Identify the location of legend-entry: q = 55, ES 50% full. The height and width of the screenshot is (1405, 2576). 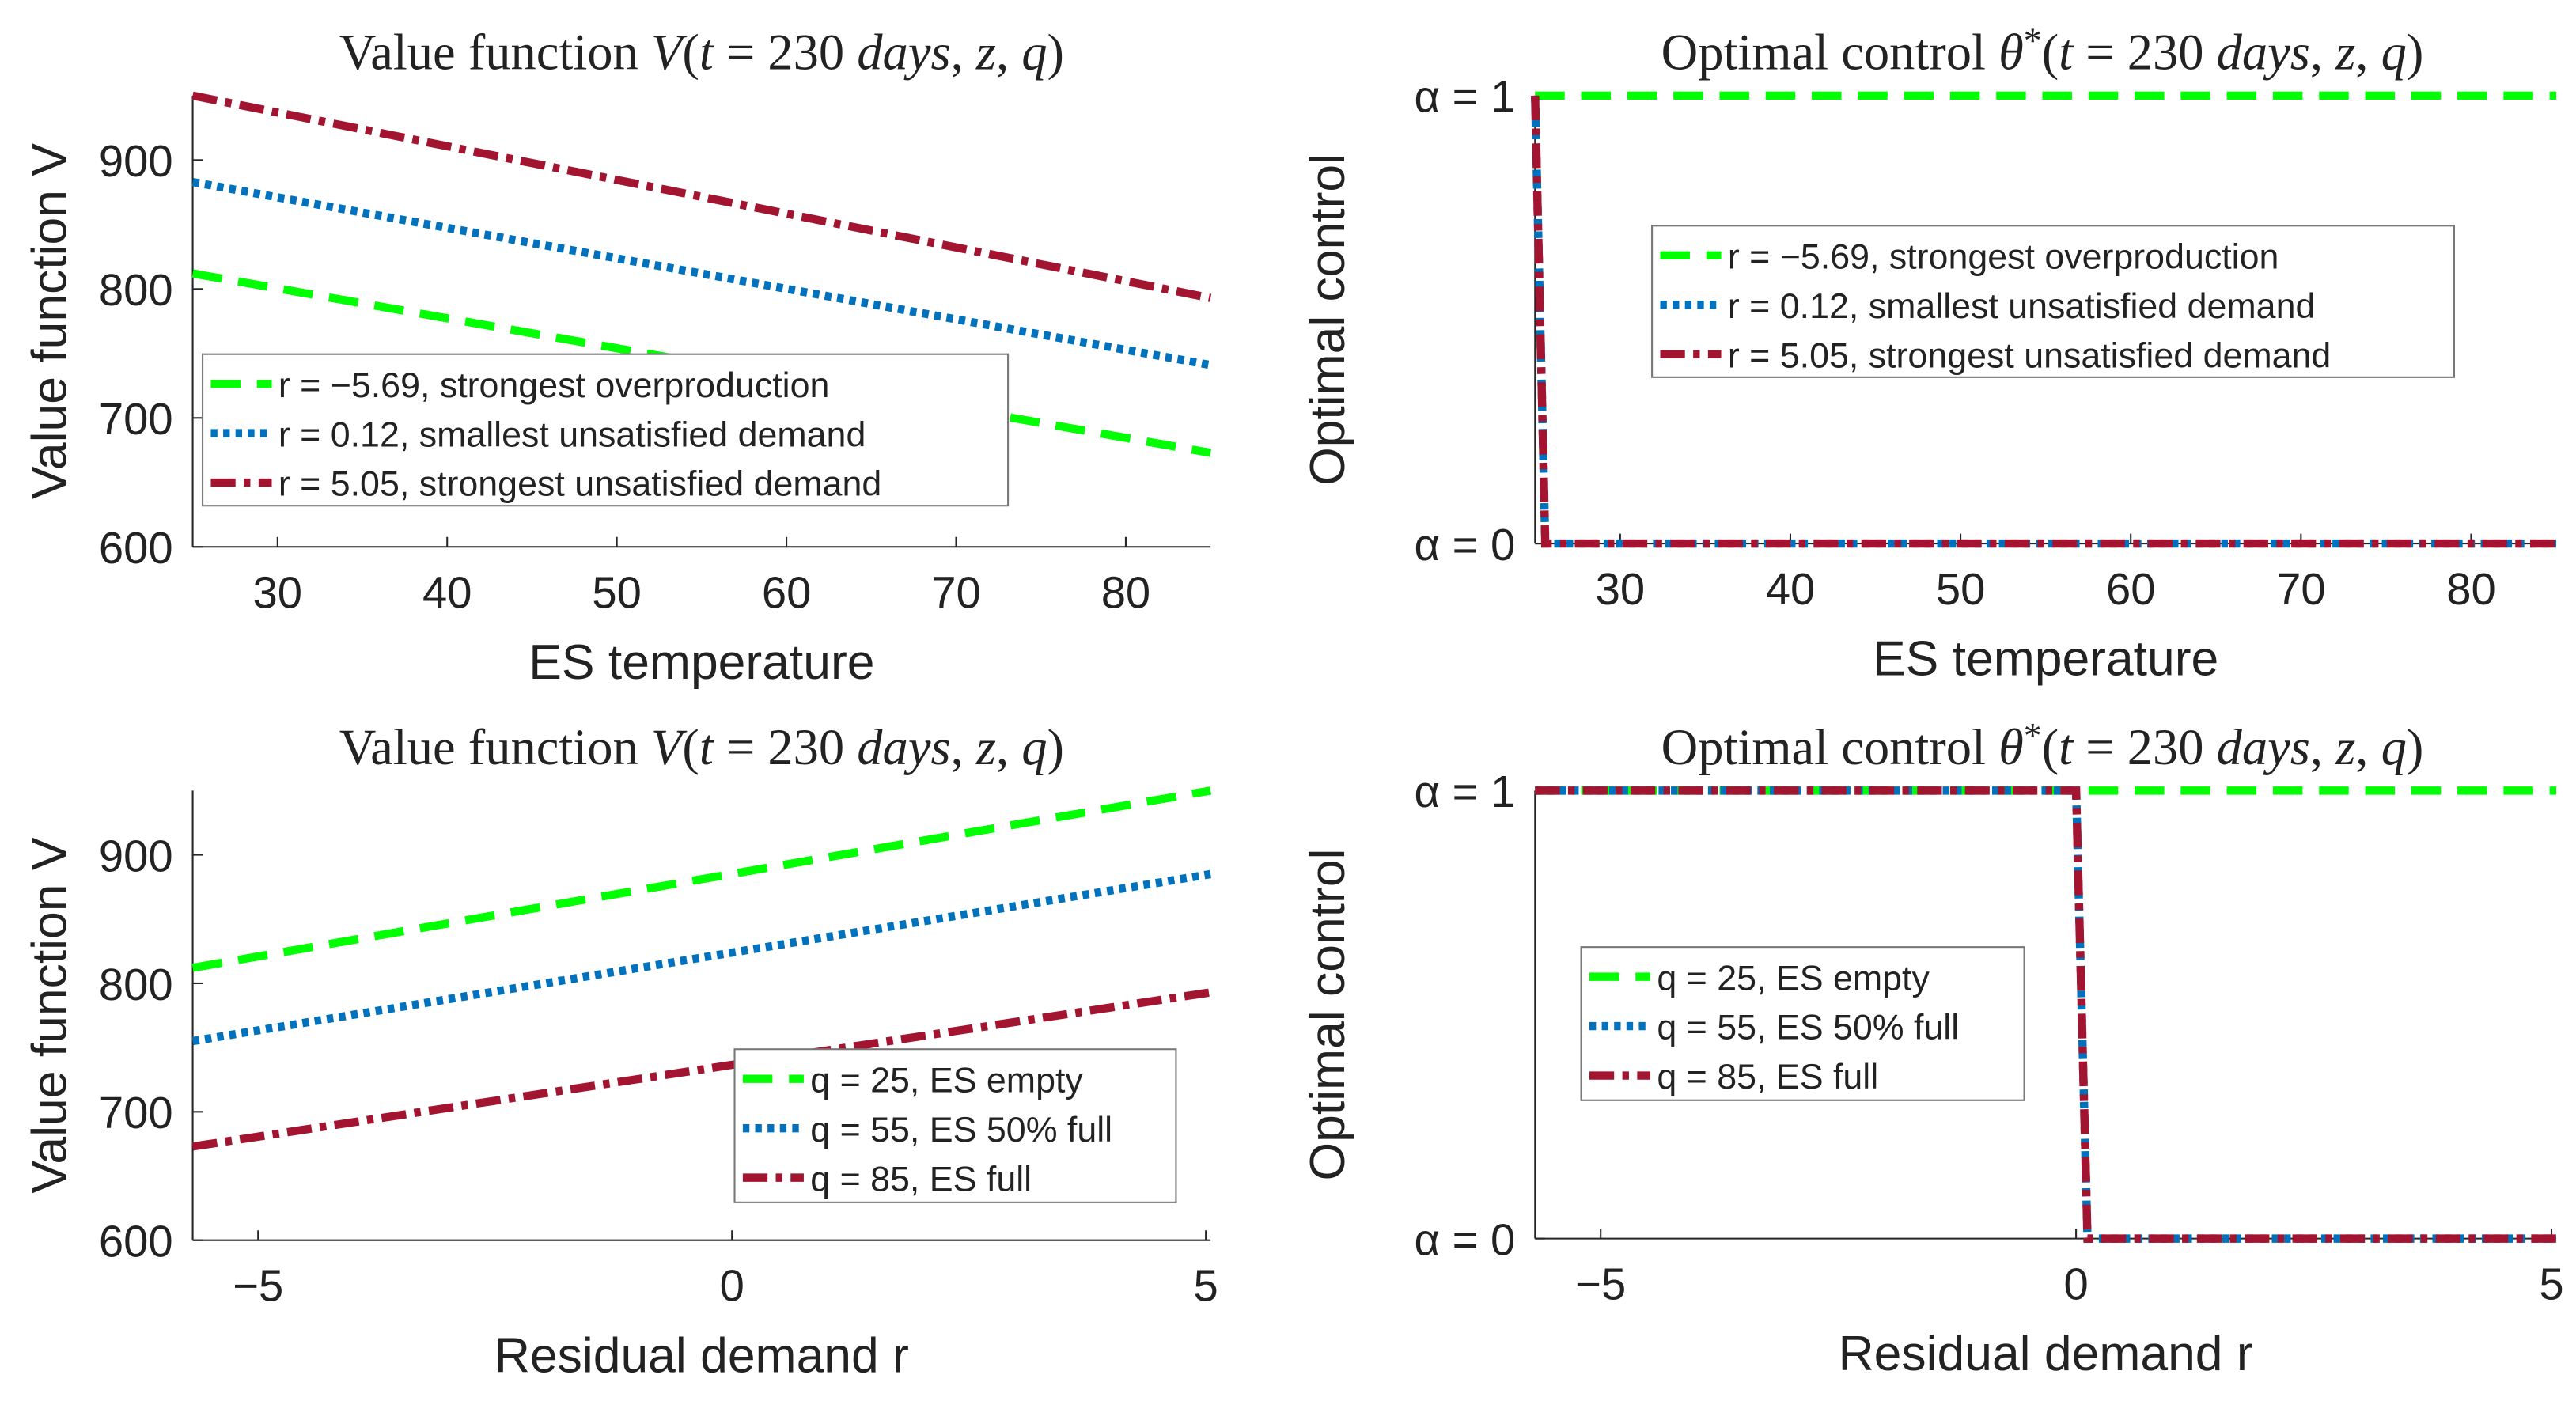
(1808, 1027).